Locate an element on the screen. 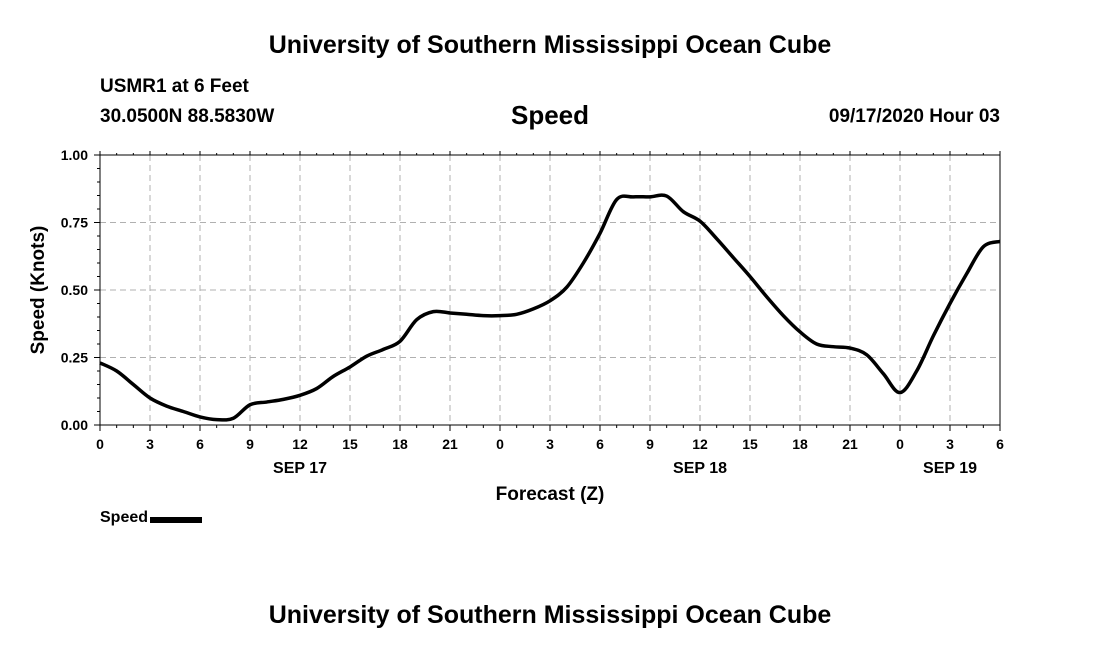 This screenshot has height=650, width=1100. legend-swatch is located at coordinates (176, 519).